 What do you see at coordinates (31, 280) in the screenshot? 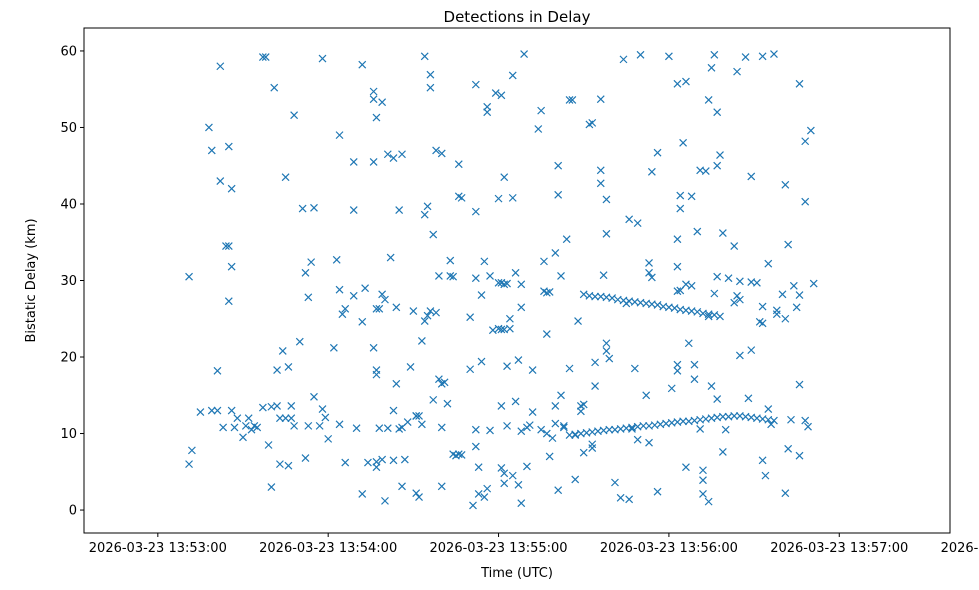
I see `y-axis-label: Bistatic Delay (km)` at bounding box center [31, 280].